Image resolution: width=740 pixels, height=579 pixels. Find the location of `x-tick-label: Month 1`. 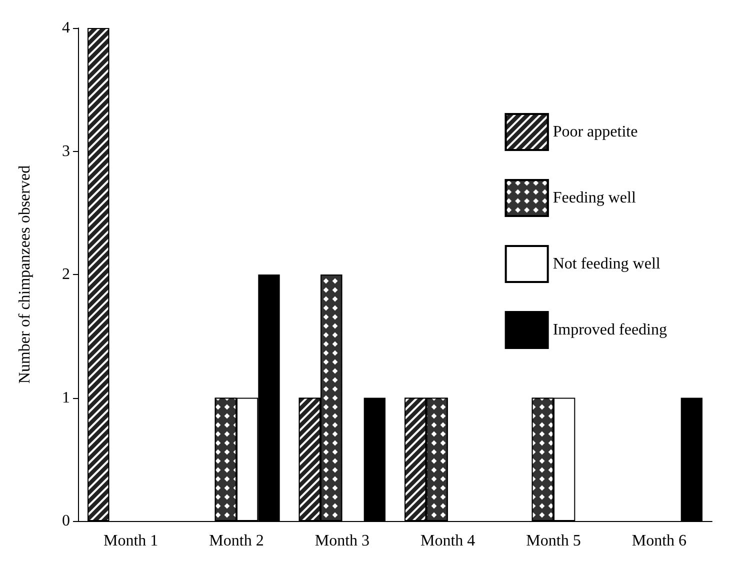

x-tick-label: Month 1 is located at coordinates (130, 541).